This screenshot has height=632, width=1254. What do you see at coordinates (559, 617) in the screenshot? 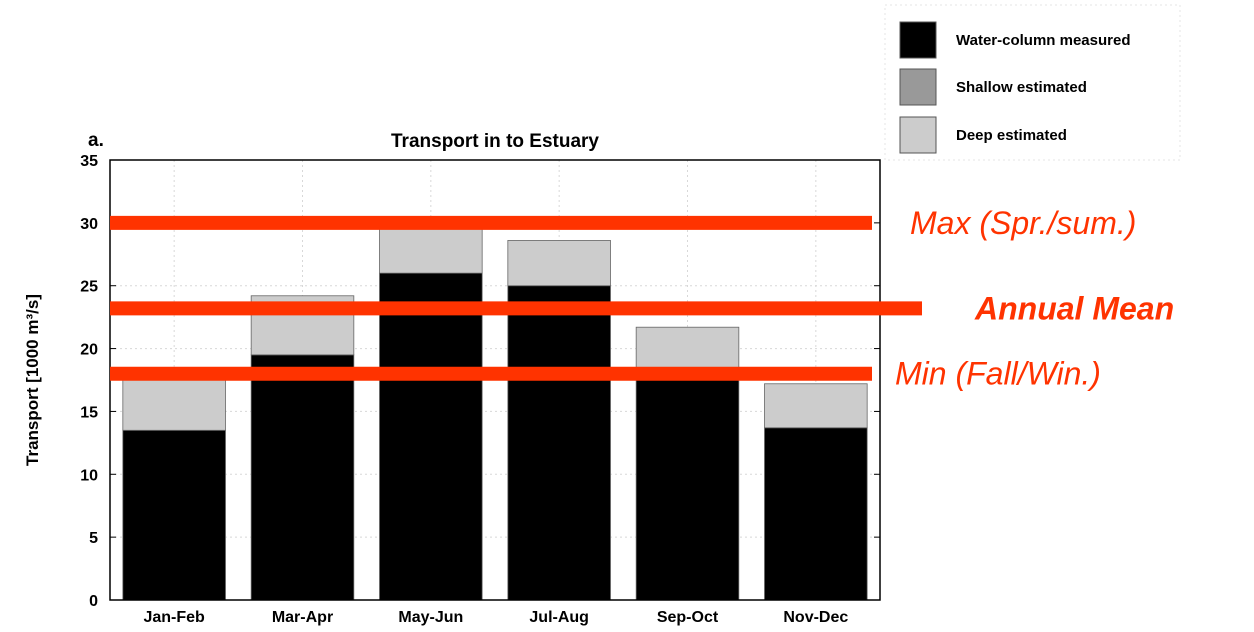
I see `x-tick-label: Jul-Aug` at bounding box center [559, 617].